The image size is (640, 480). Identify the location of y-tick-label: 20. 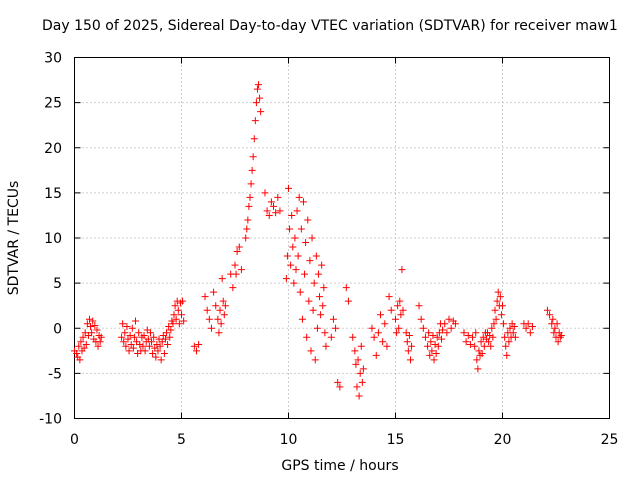
(53, 149).